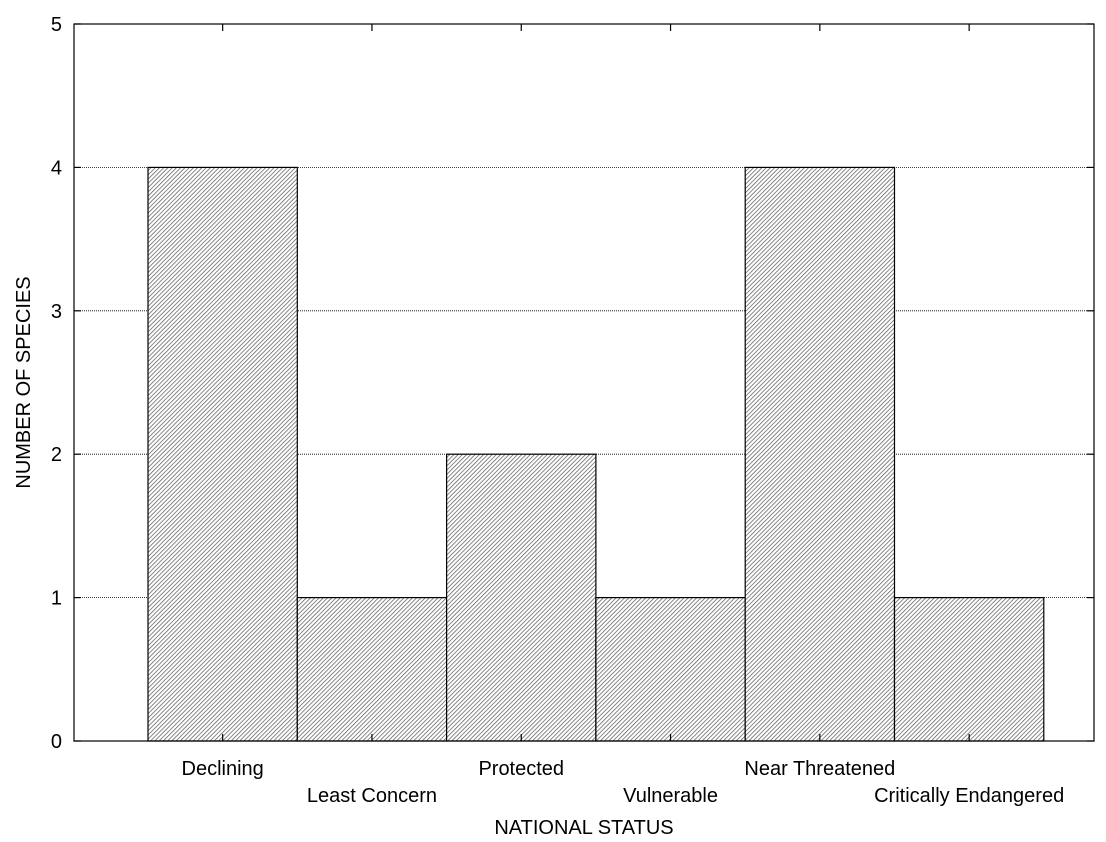  I want to click on bar-critically-endangered, so click(969, 669).